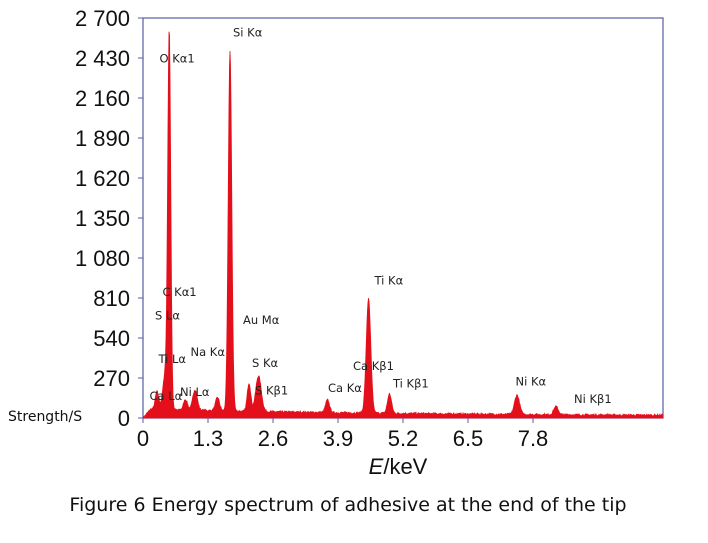  Describe the element at coordinates (111, 338) in the screenshot. I see `y-tick-label: 540` at that location.